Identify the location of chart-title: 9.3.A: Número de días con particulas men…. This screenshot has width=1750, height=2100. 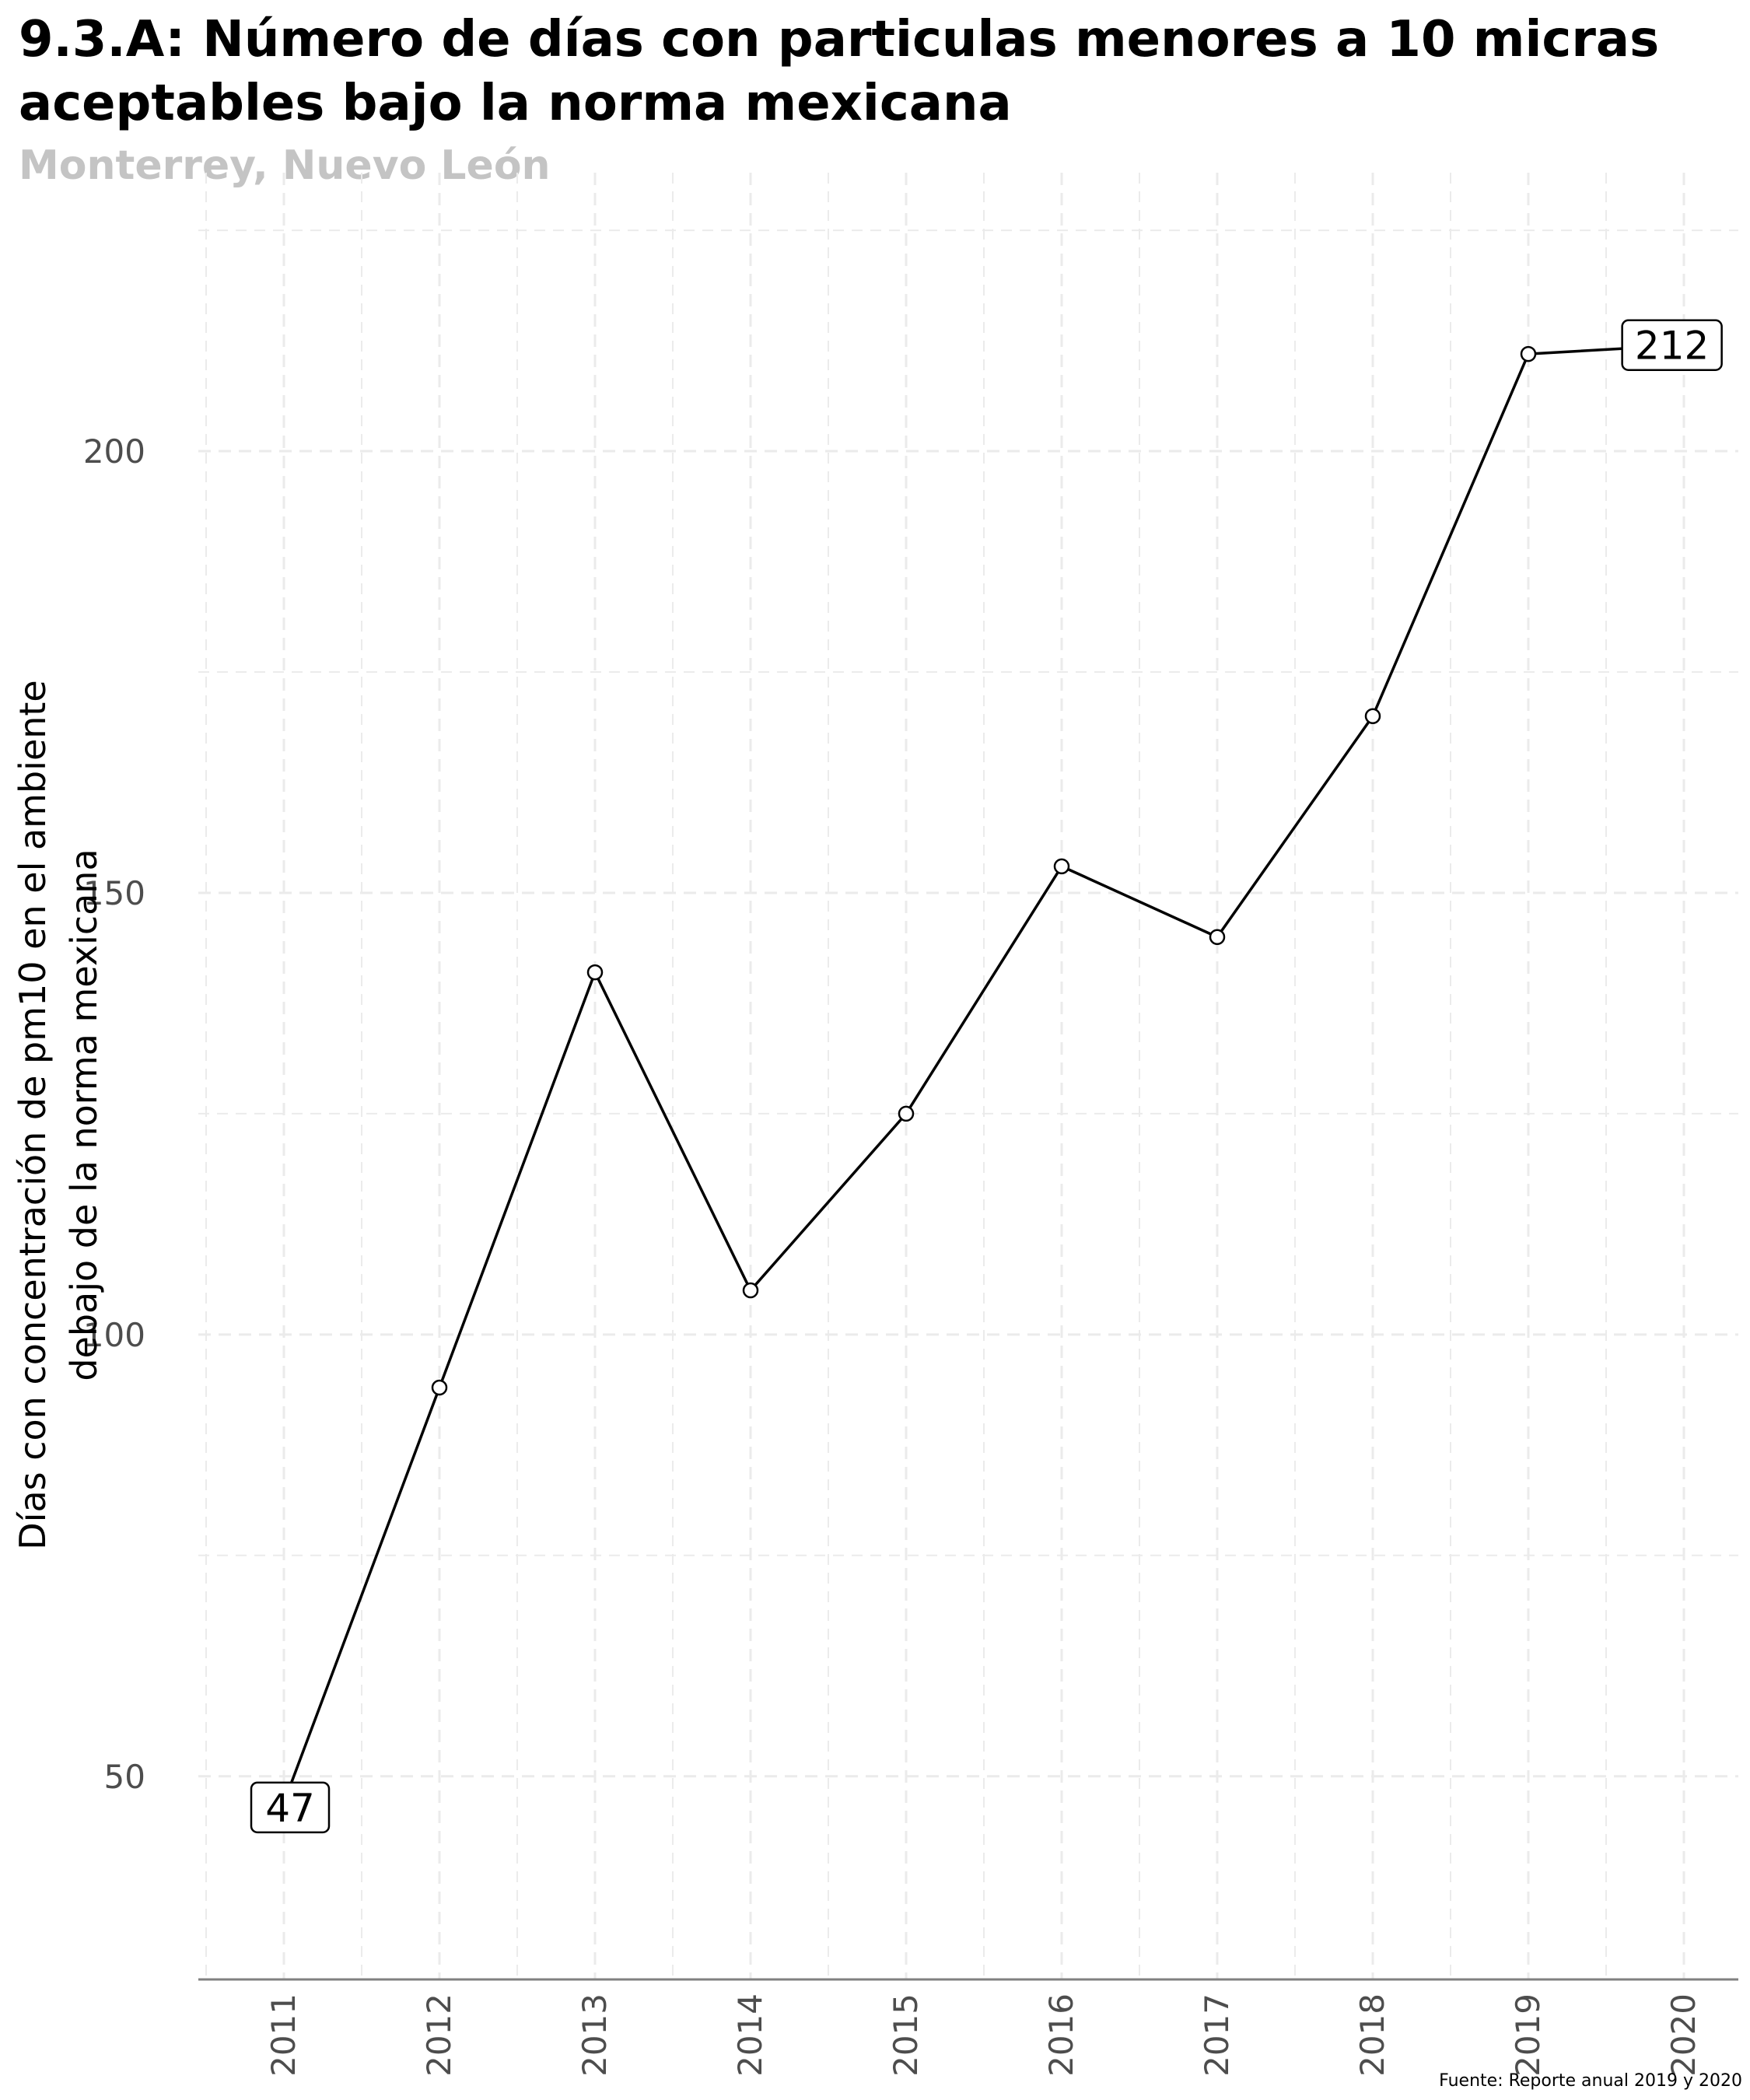
(839, 71).